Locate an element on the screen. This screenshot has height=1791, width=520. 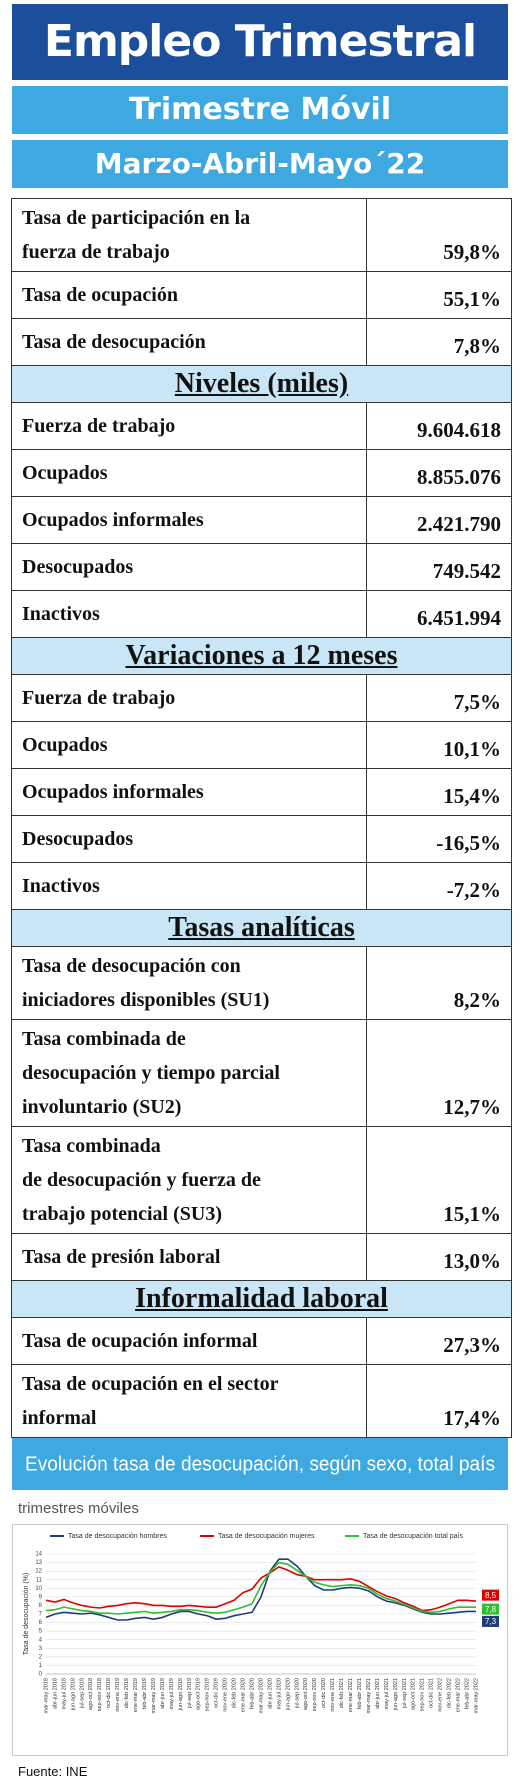
value-label: 8,5 is located at coordinates (491, 1595).